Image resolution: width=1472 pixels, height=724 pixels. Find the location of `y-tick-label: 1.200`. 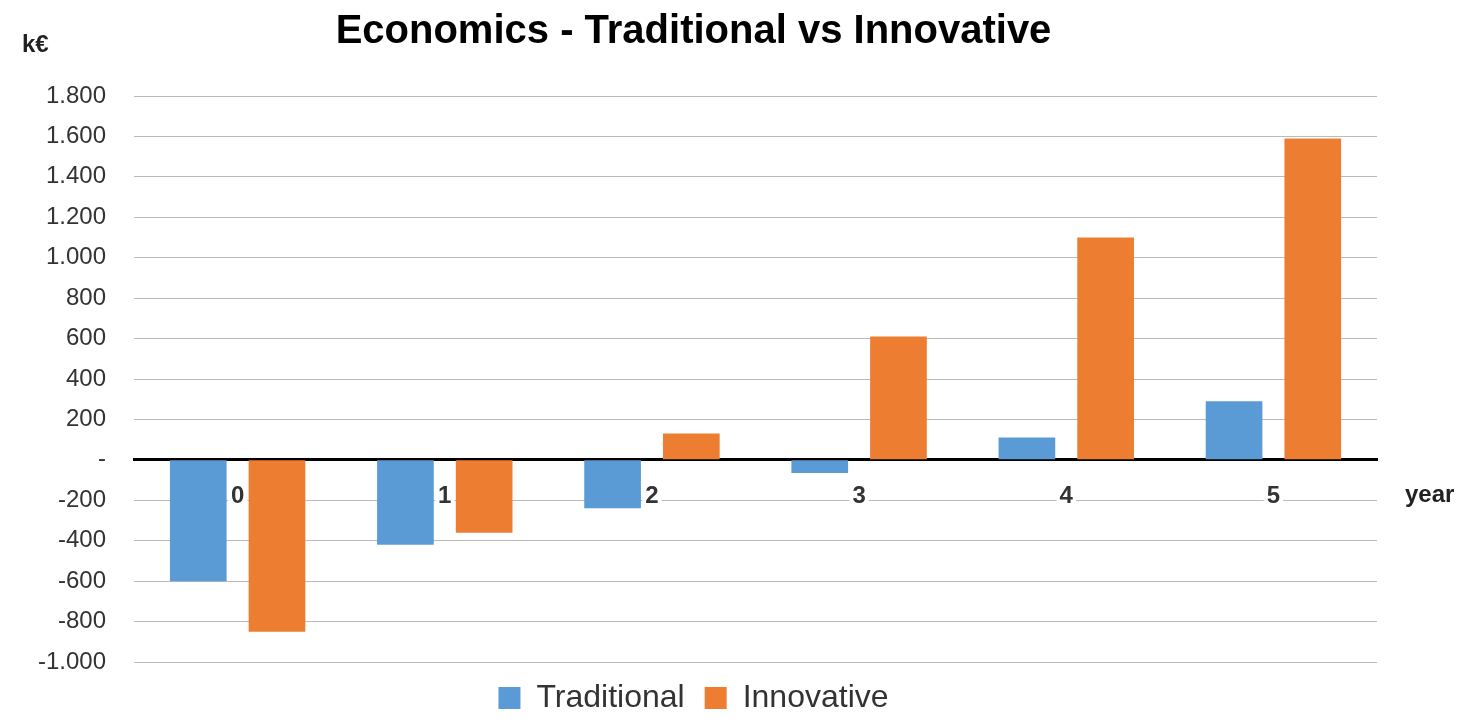

y-tick-label: 1.200 is located at coordinates (76, 215).